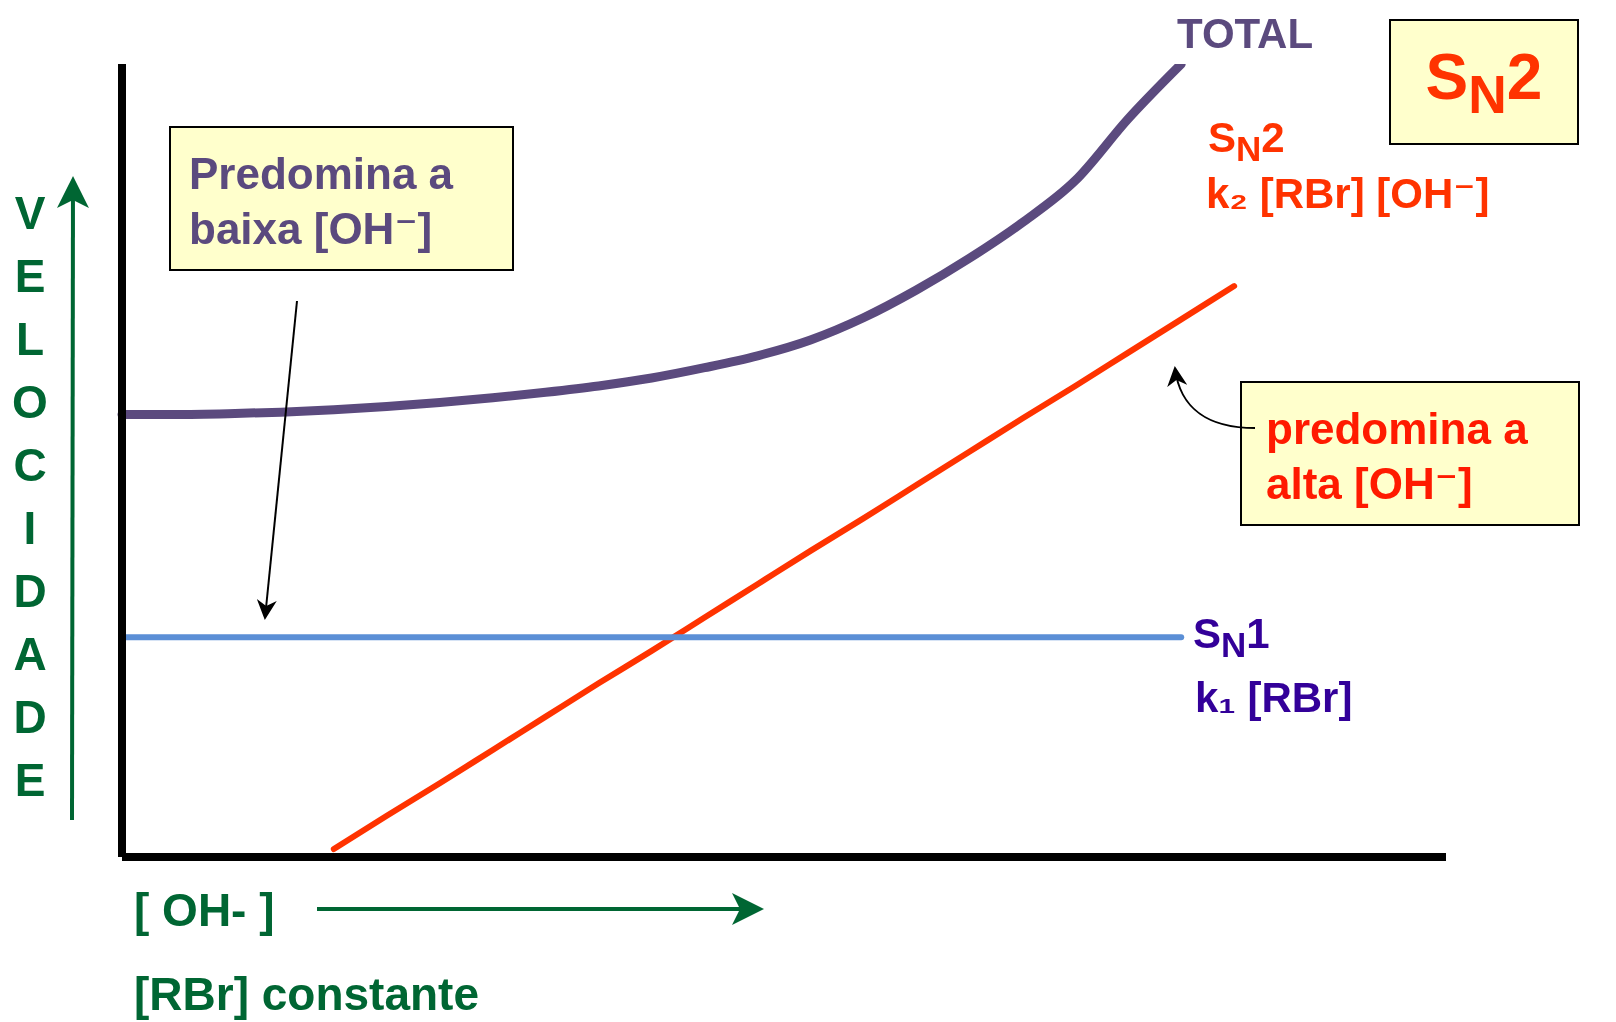  What do you see at coordinates (341, 198) in the screenshot?
I see `annotation: Predomina a baixa [OH⁻]` at bounding box center [341, 198].